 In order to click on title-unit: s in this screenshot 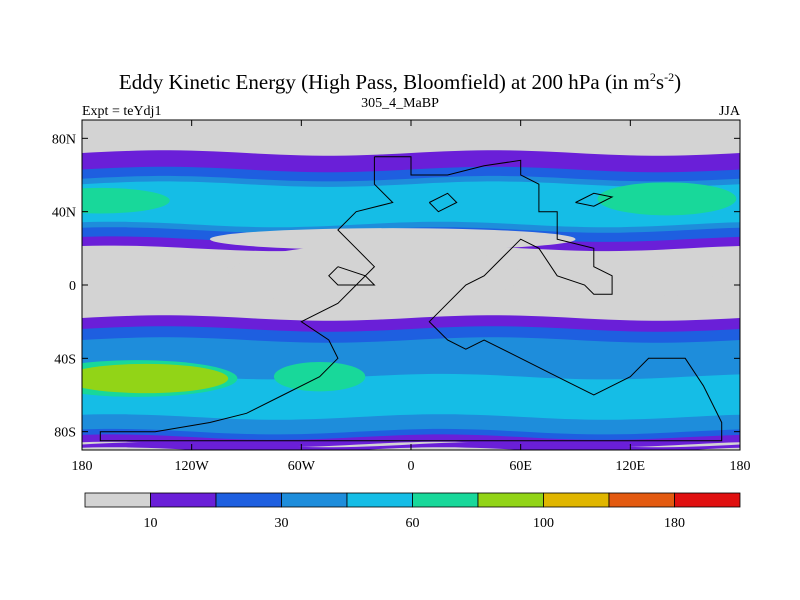, I will do `click(660, 82)`.